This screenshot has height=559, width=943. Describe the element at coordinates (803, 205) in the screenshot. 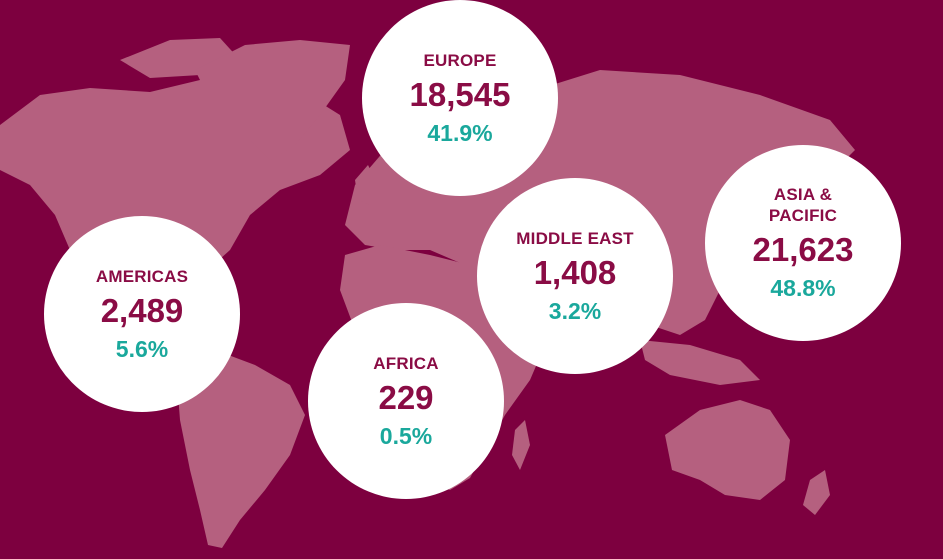

I see `asia-pacific-region-name: ASIA & PACIFIC` at that location.